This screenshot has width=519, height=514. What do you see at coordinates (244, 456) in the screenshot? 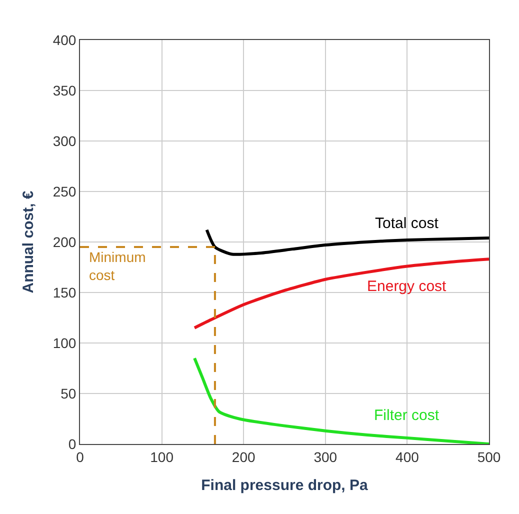
I see `x-tick-label: 200` at bounding box center [244, 456].